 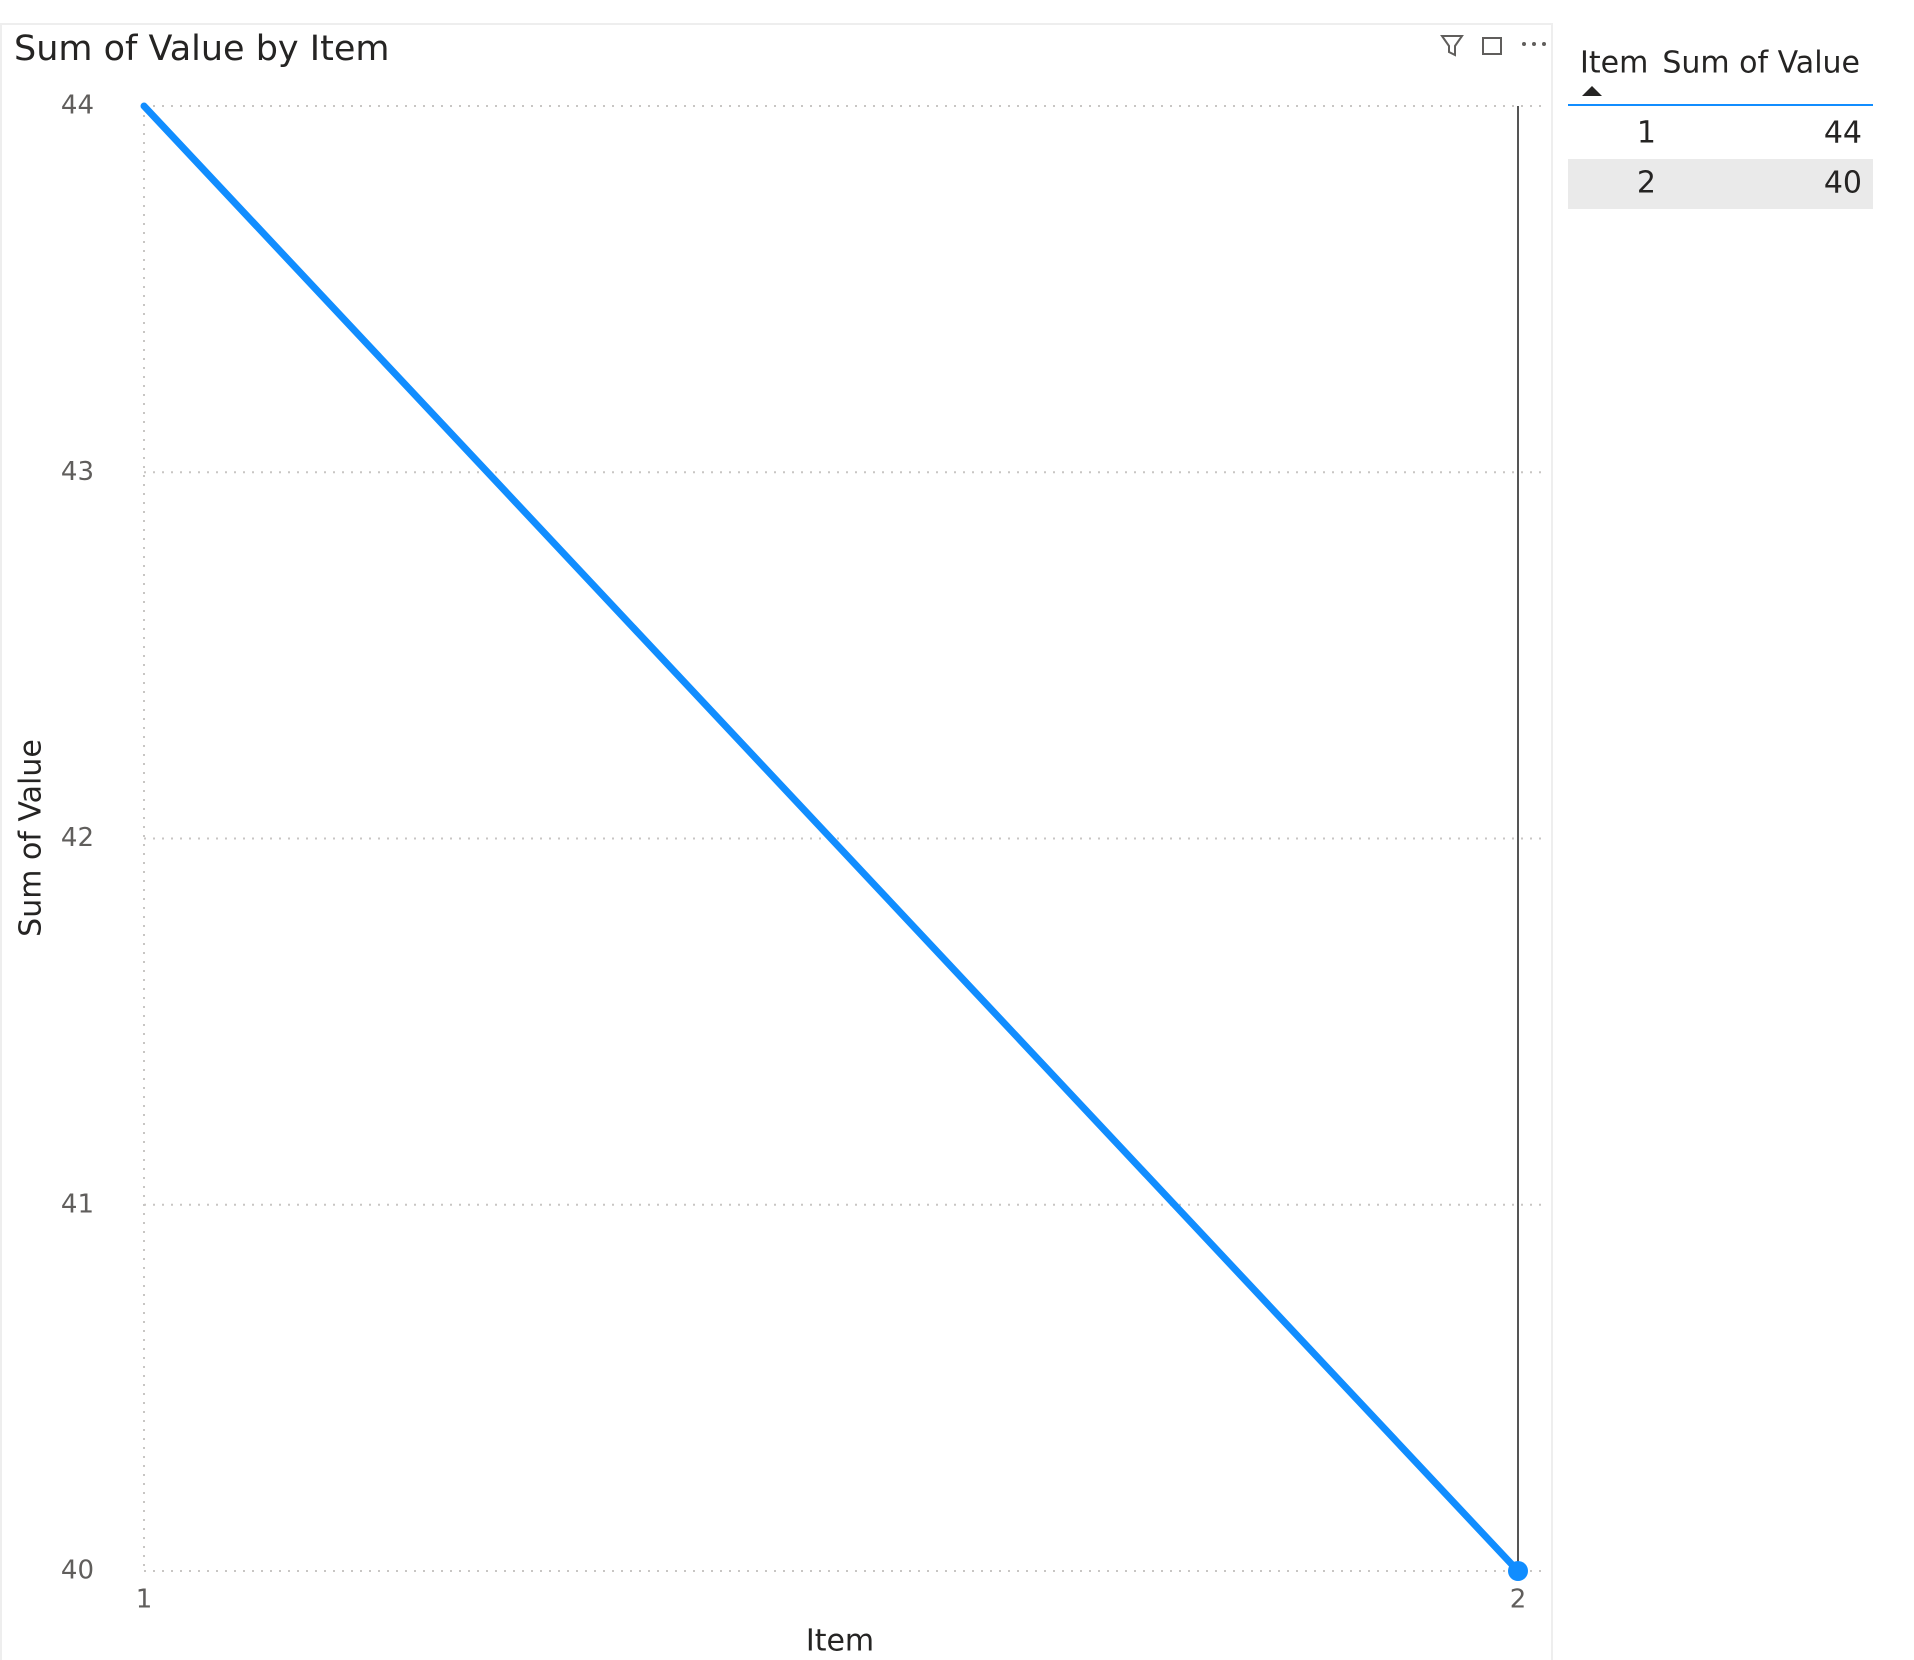 What do you see at coordinates (1646, 183) in the screenshot?
I see `table-cell: 2` at bounding box center [1646, 183].